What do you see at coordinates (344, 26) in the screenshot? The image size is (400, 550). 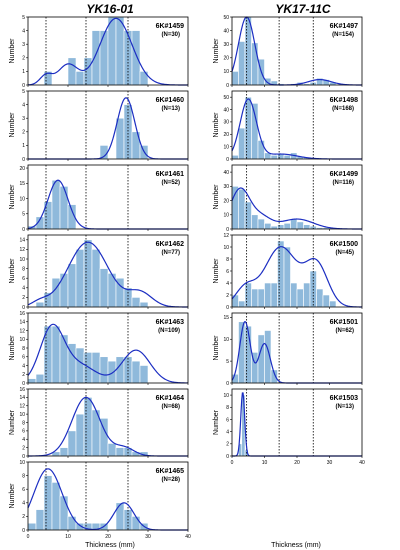 I see `panel-id: 6K#1497` at bounding box center [344, 26].